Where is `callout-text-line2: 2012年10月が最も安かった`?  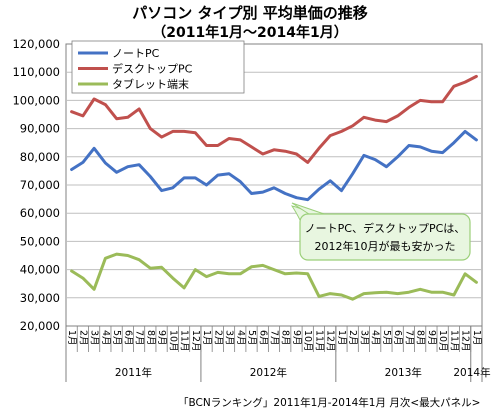
callout-text-line2: 2012年10月が最も安かった is located at coordinates (385, 246).